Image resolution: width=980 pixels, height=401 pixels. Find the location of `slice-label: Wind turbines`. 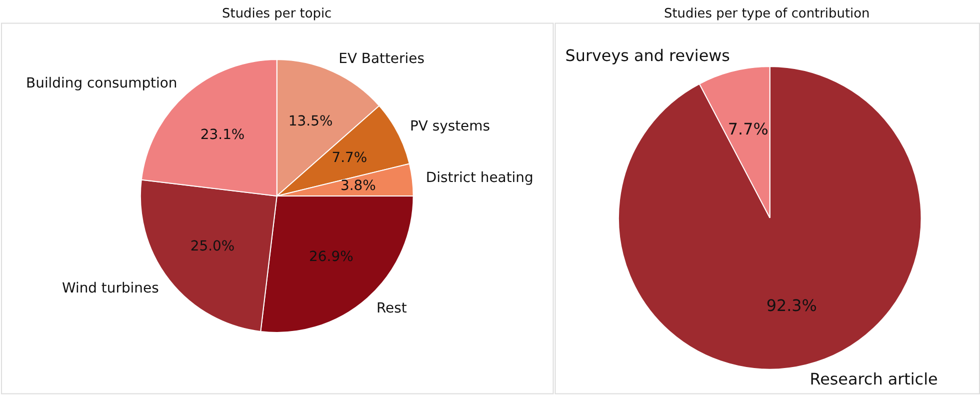

slice-label: Wind turbines is located at coordinates (110, 288).